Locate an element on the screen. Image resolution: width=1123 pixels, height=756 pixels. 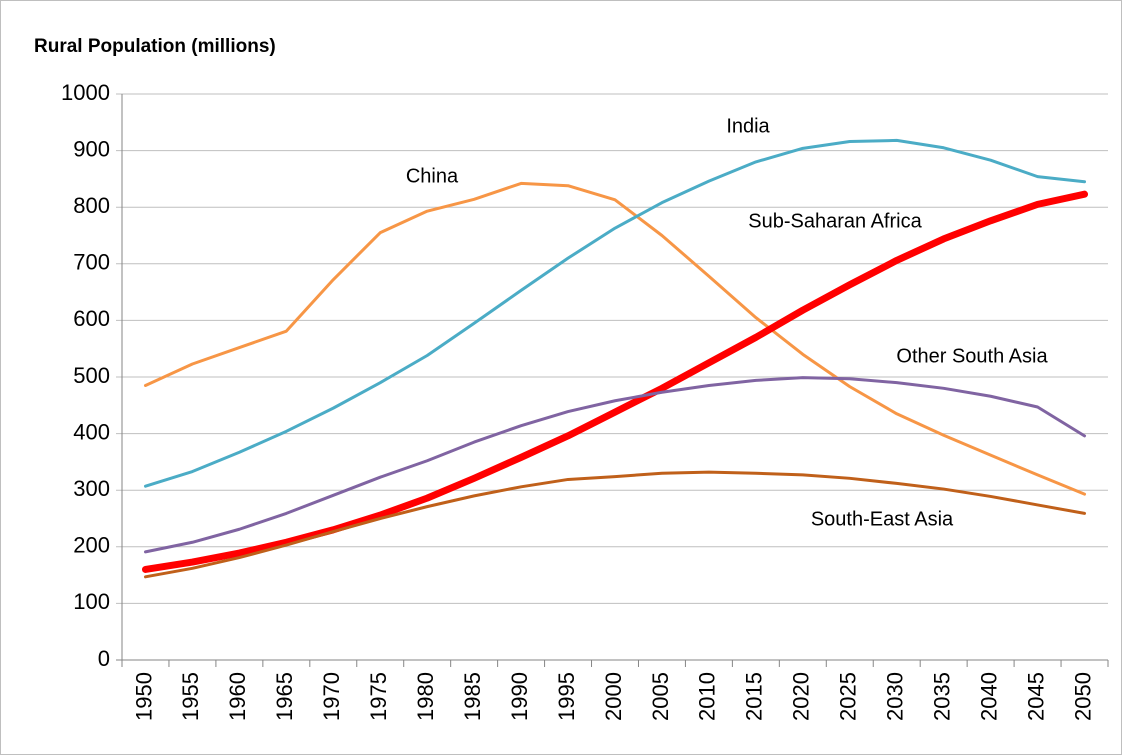
x-tick-label: 1965 is located at coordinates (284, 696).